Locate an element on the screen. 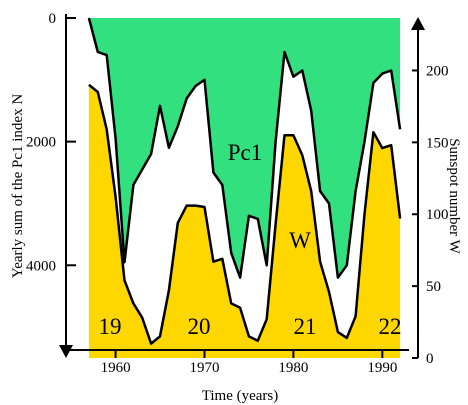 This screenshot has width=468, height=405. right-tick-label: 200 is located at coordinates (437, 71).